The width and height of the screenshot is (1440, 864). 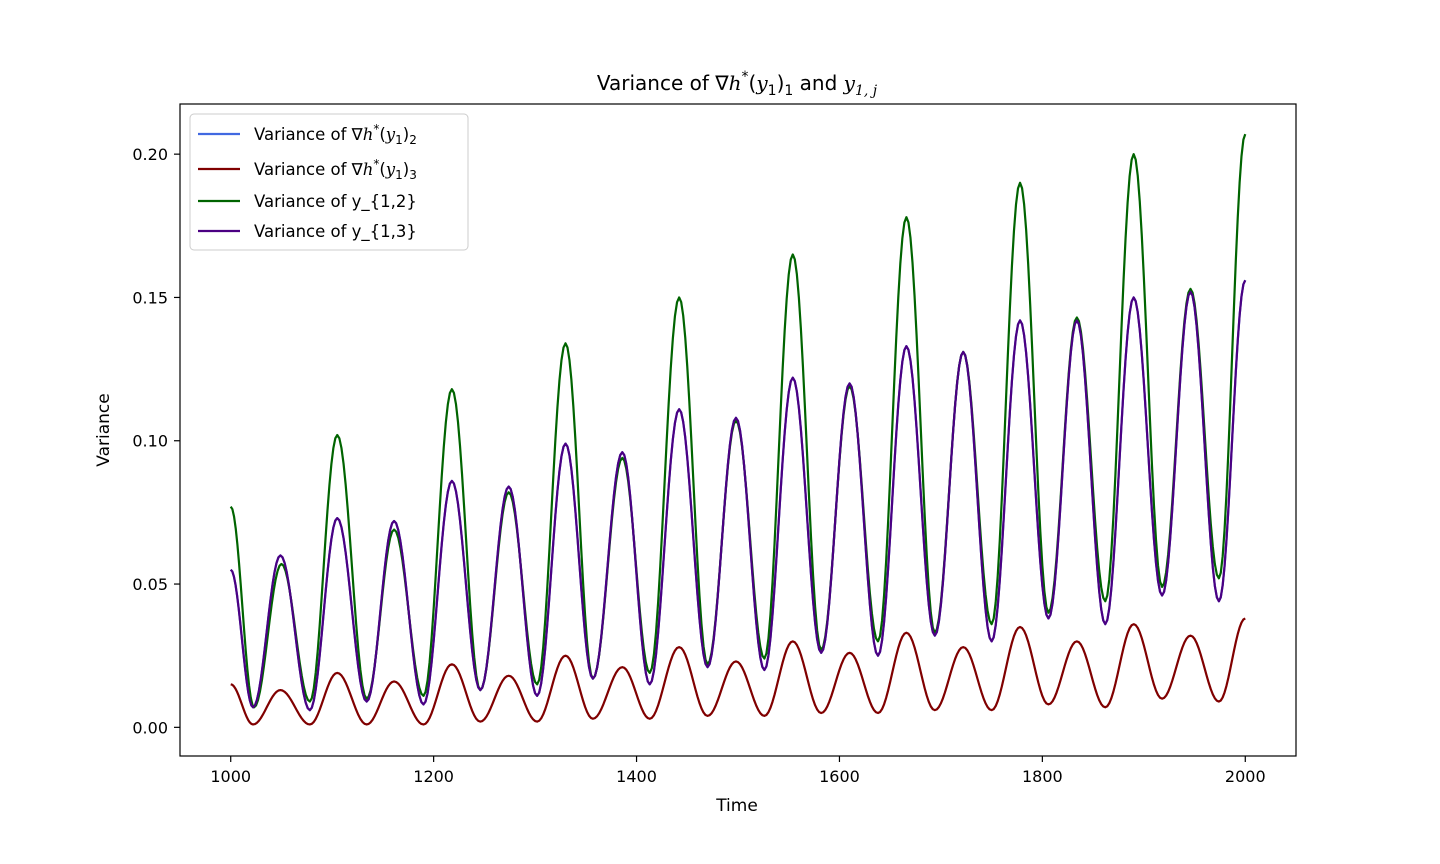 What do you see at coordinates (335, 169) in the screenshot?
I see `legend-label: Variance of ∇h*(y1)3` at bounding box center [335, 169].